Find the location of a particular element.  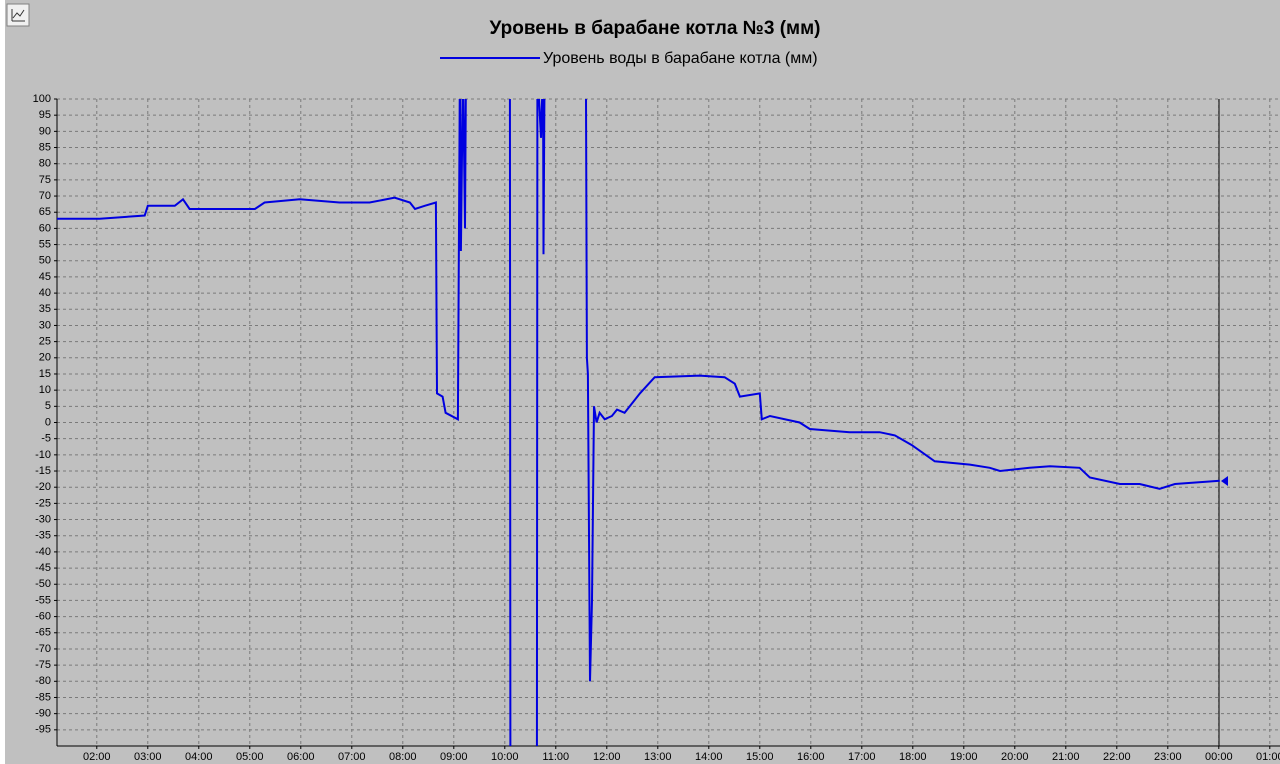

y-tick-label: 65 is located at coordinates (45, 212).